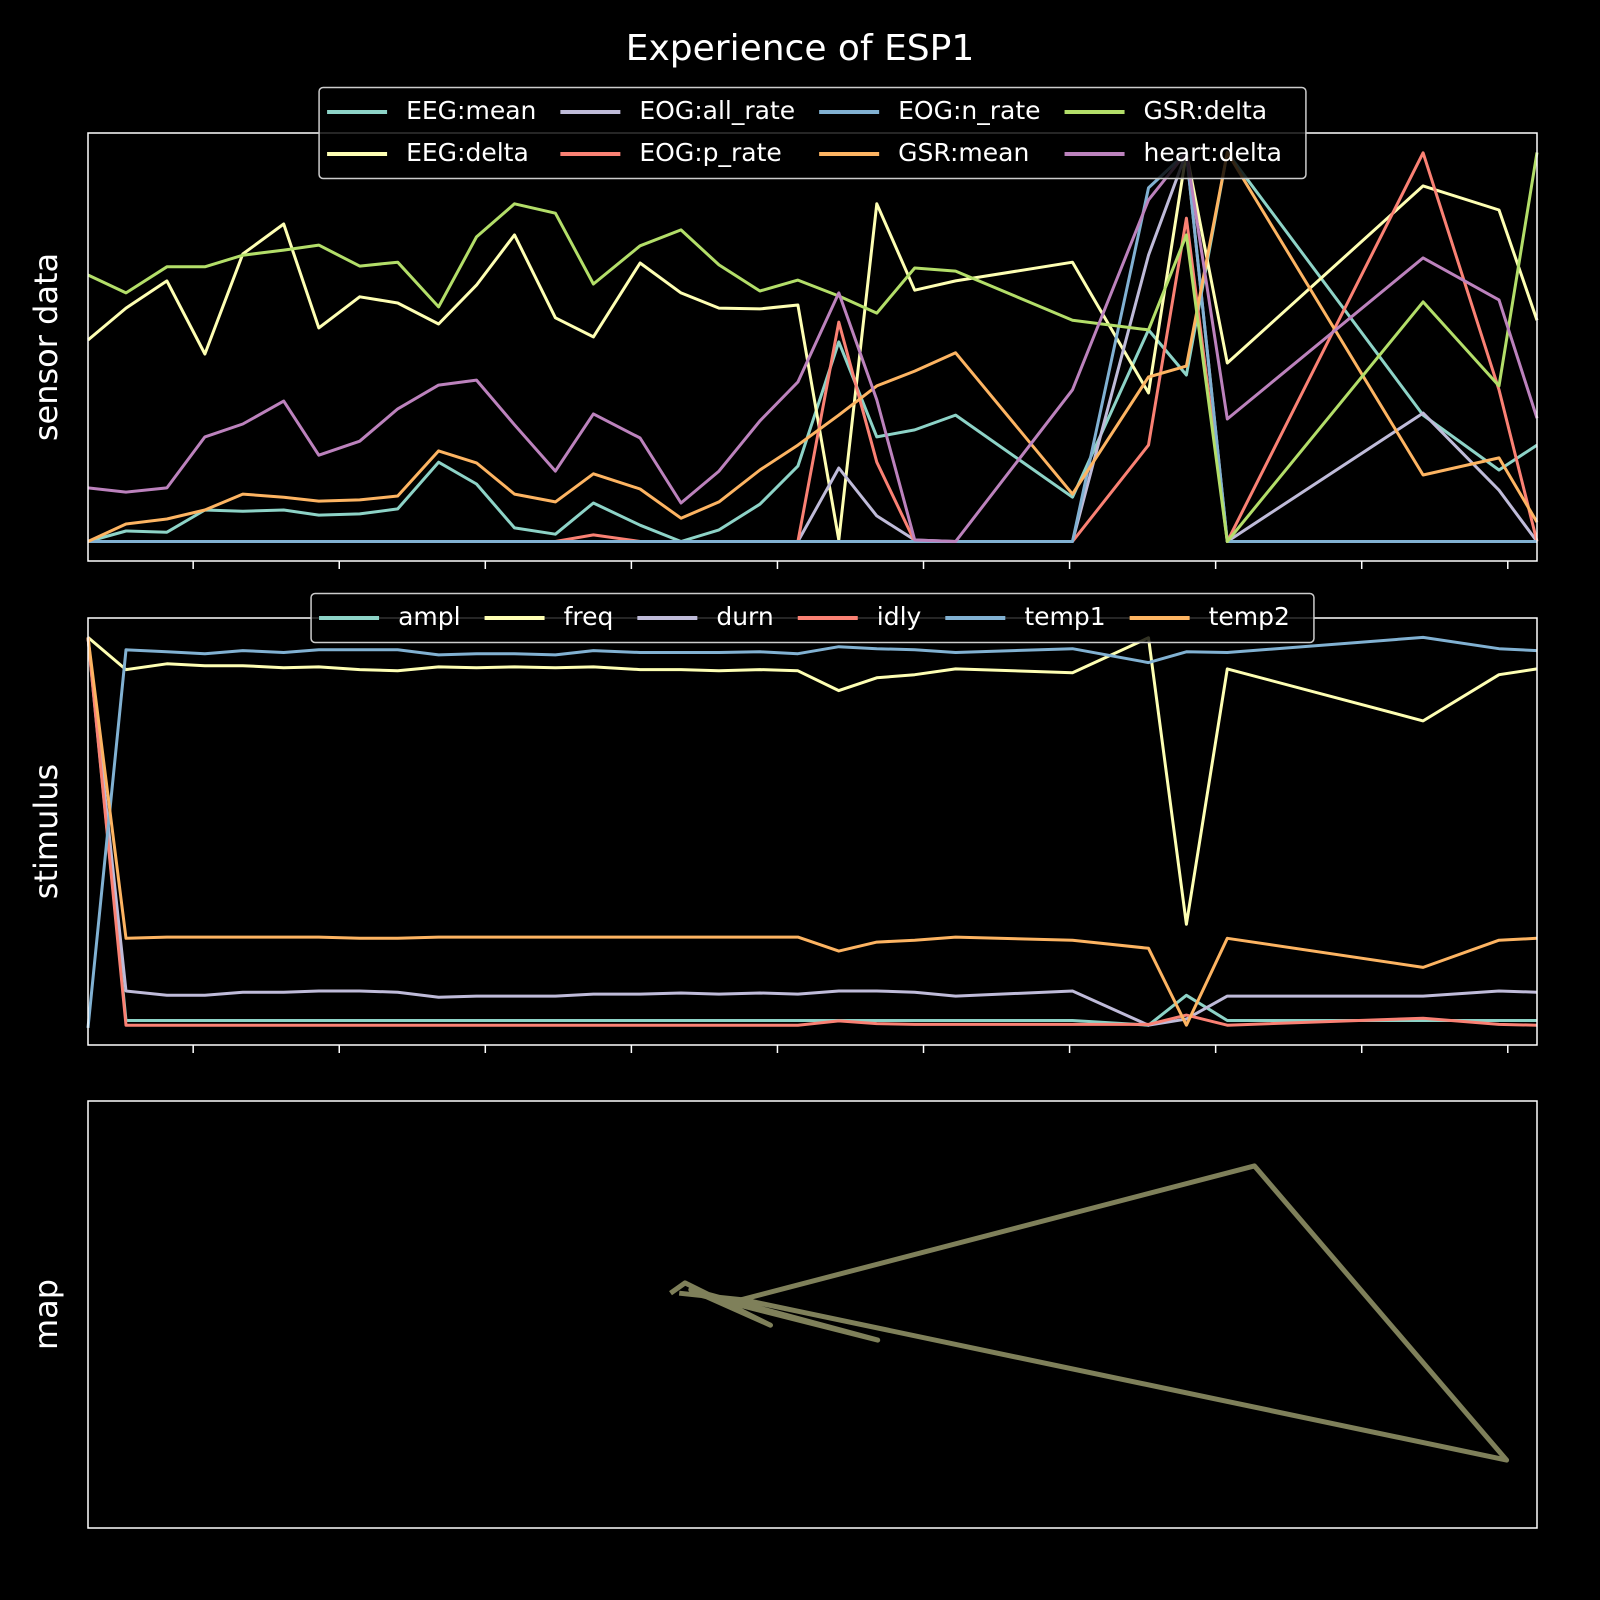 The image size is (1600, 1600). Describe the element at coordinates (1089, 1313) in the screenshot. I see `series-line` at that location.